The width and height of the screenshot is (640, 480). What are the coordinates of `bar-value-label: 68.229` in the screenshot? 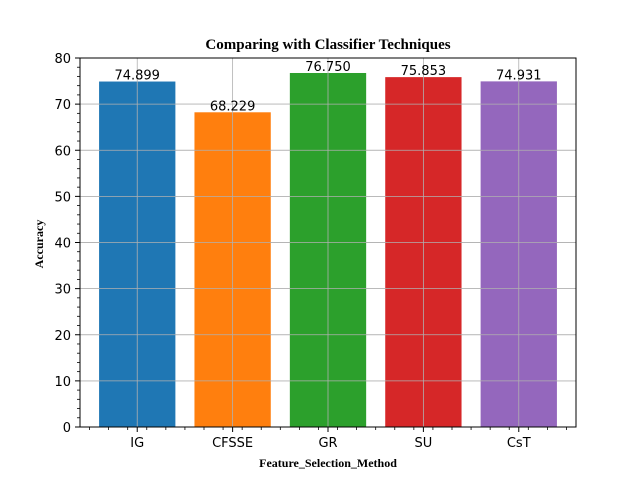 It's located at (233, 106).